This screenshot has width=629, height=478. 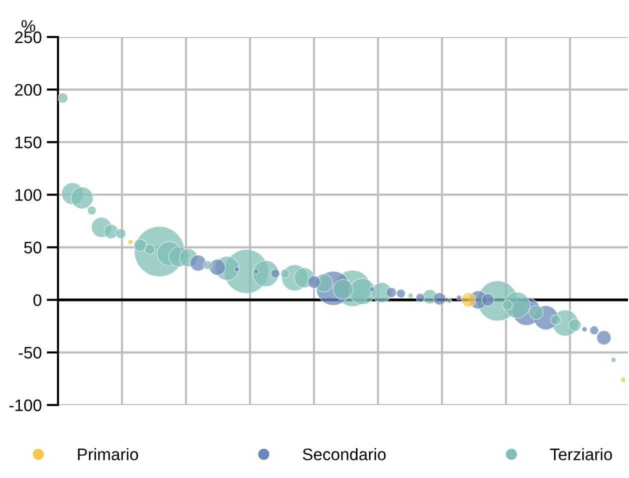 I want to click on y-tick-label: 100, so click(x=28, y=195).